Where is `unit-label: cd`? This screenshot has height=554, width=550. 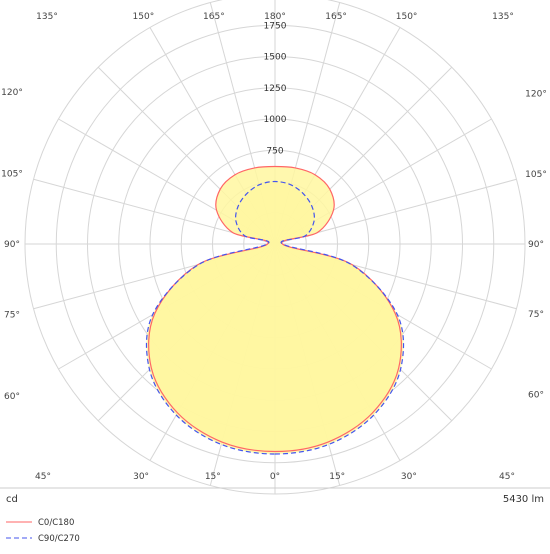 unit-label: cd is located at coordinates (12, 499).